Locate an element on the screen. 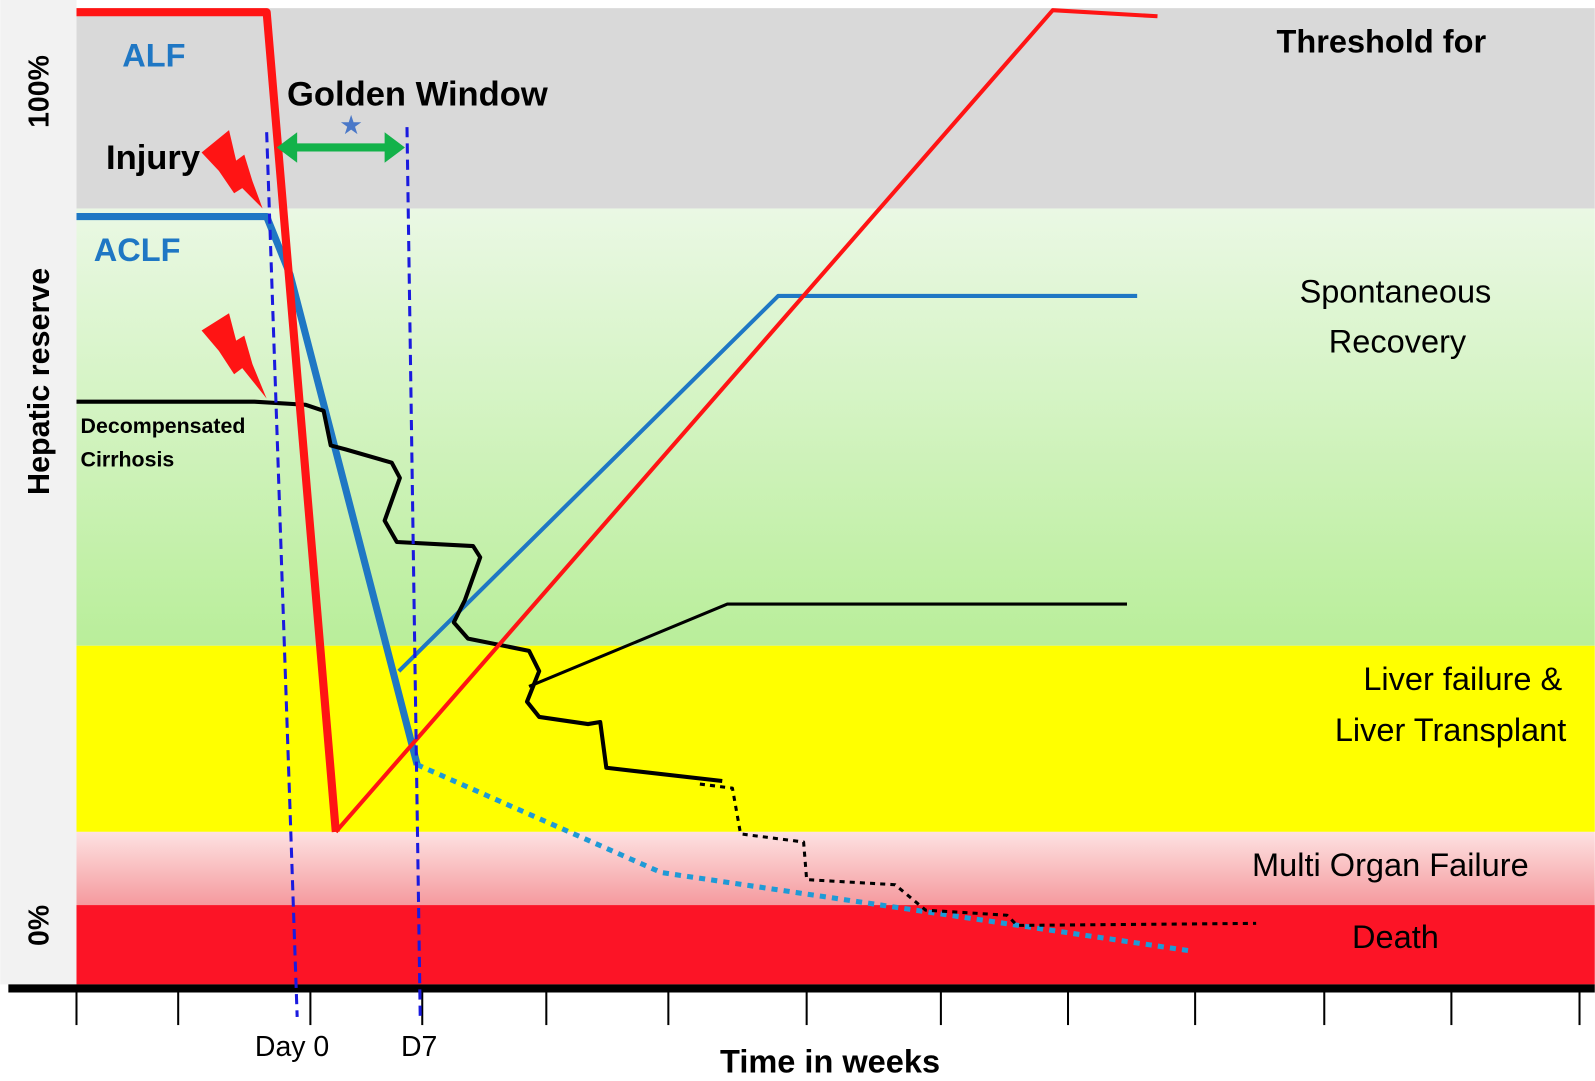  y-axis-label: Hepatic reserve is located at coordinates (39, 381).